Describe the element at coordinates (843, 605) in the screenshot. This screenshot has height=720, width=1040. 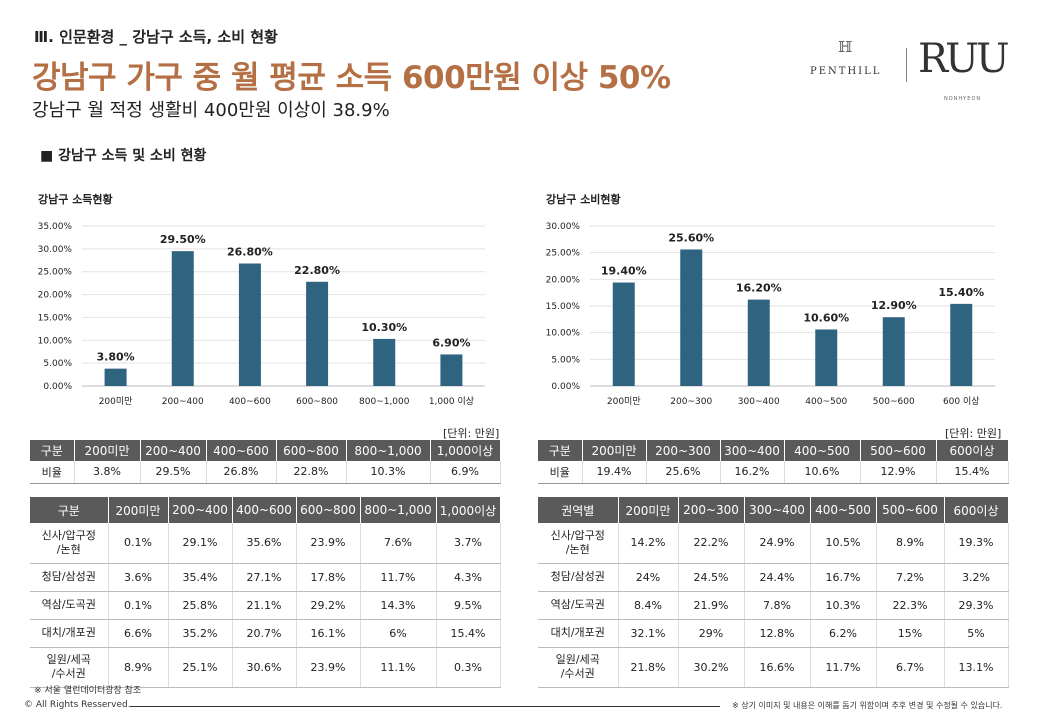
I see `spending-detail-cell: 10.3%` at that location.